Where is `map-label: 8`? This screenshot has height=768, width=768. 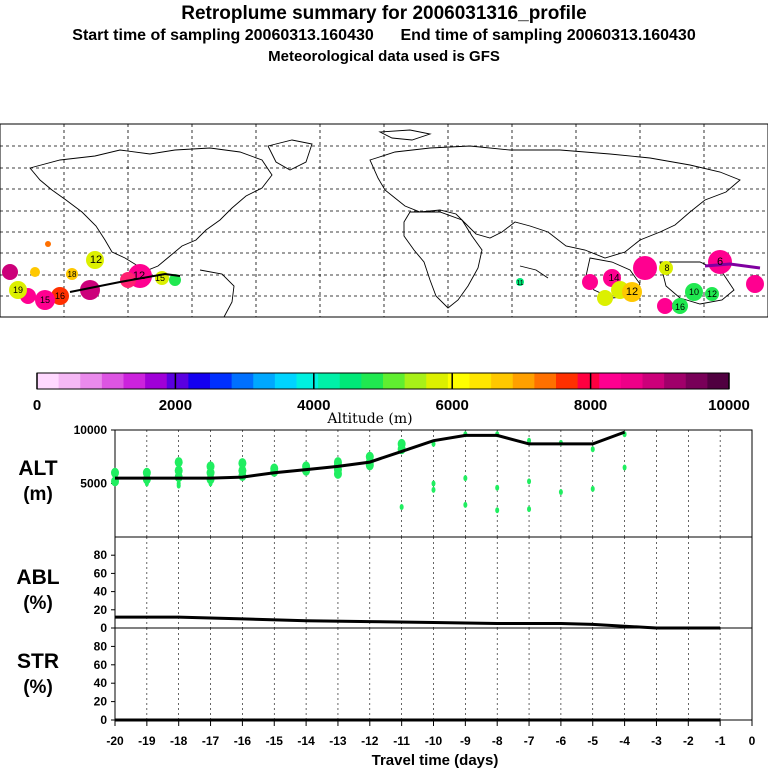 map-label: 8 is located at coordinates (666, 268).